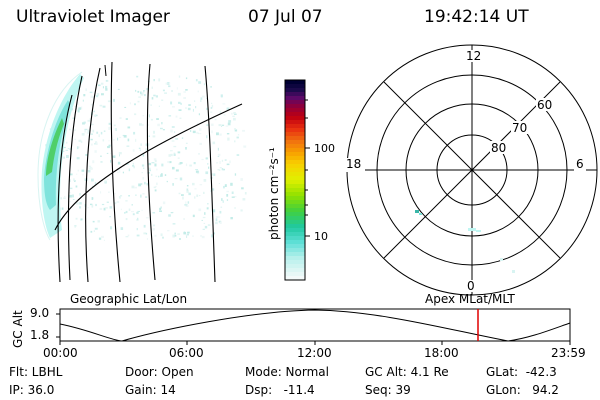 The width and height of the screenshot is (600, 400). I want to click on auroral-oval, so click(62, 156).